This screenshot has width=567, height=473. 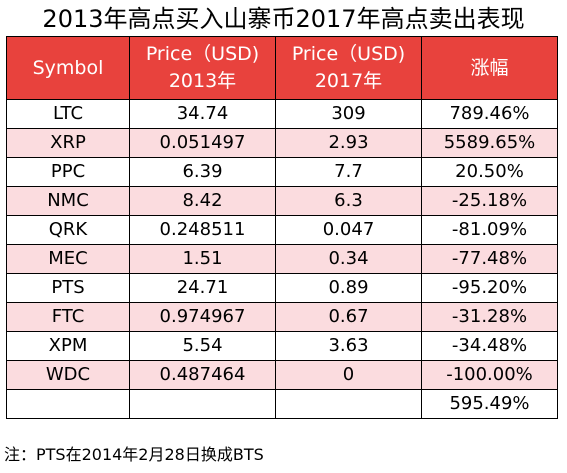 What do you see at coordinates (202, 172) in the screenshot?
I see `cell-price-2013: 6.39` at bounding box center [202, 172].